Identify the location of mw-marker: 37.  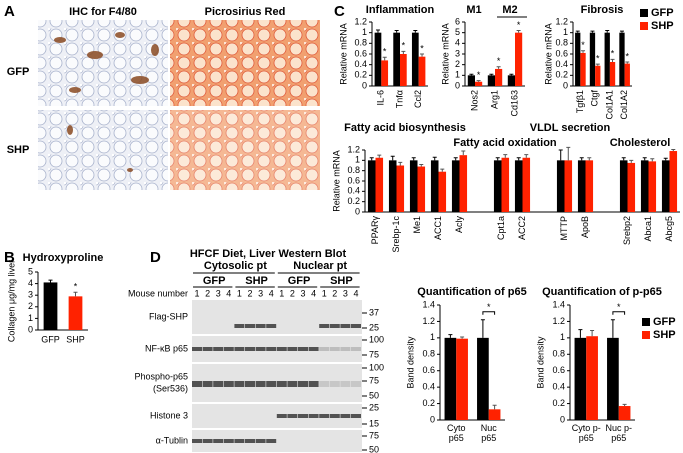
(374, 312).